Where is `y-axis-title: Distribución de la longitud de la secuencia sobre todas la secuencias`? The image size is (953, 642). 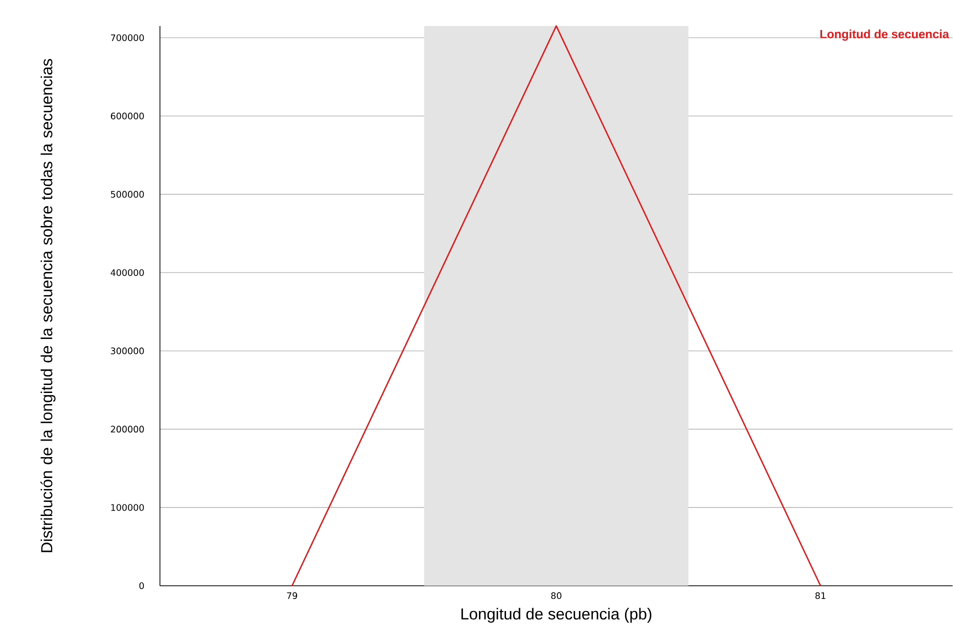 y-axis-title: Distribución de la longitud de la secuencia sobre todas la secuencias is located at coordinates (48, 305).